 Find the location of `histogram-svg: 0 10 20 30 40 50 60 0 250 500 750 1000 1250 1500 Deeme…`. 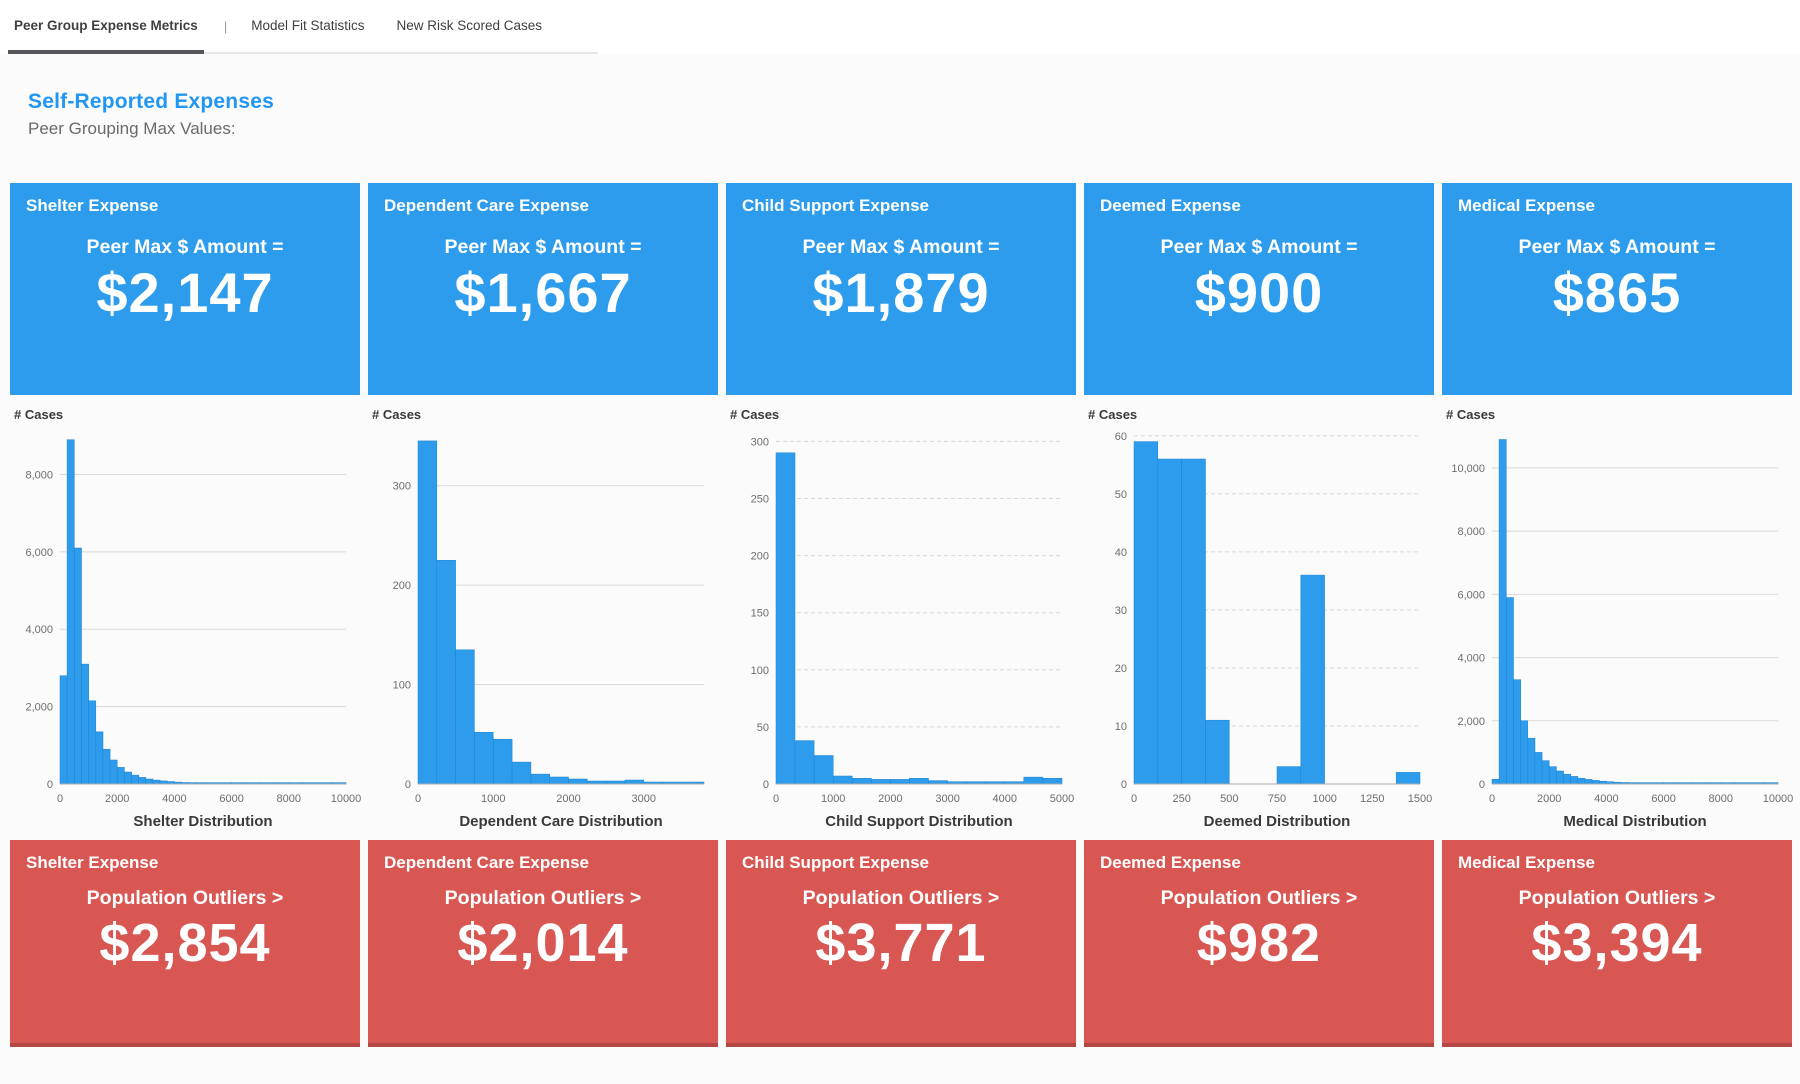

histogram-svg: 0 10 20 30 40 50 60 0 250 500 750 1000 1250 1500 Deeme… is located at coordinates (1259, 628).